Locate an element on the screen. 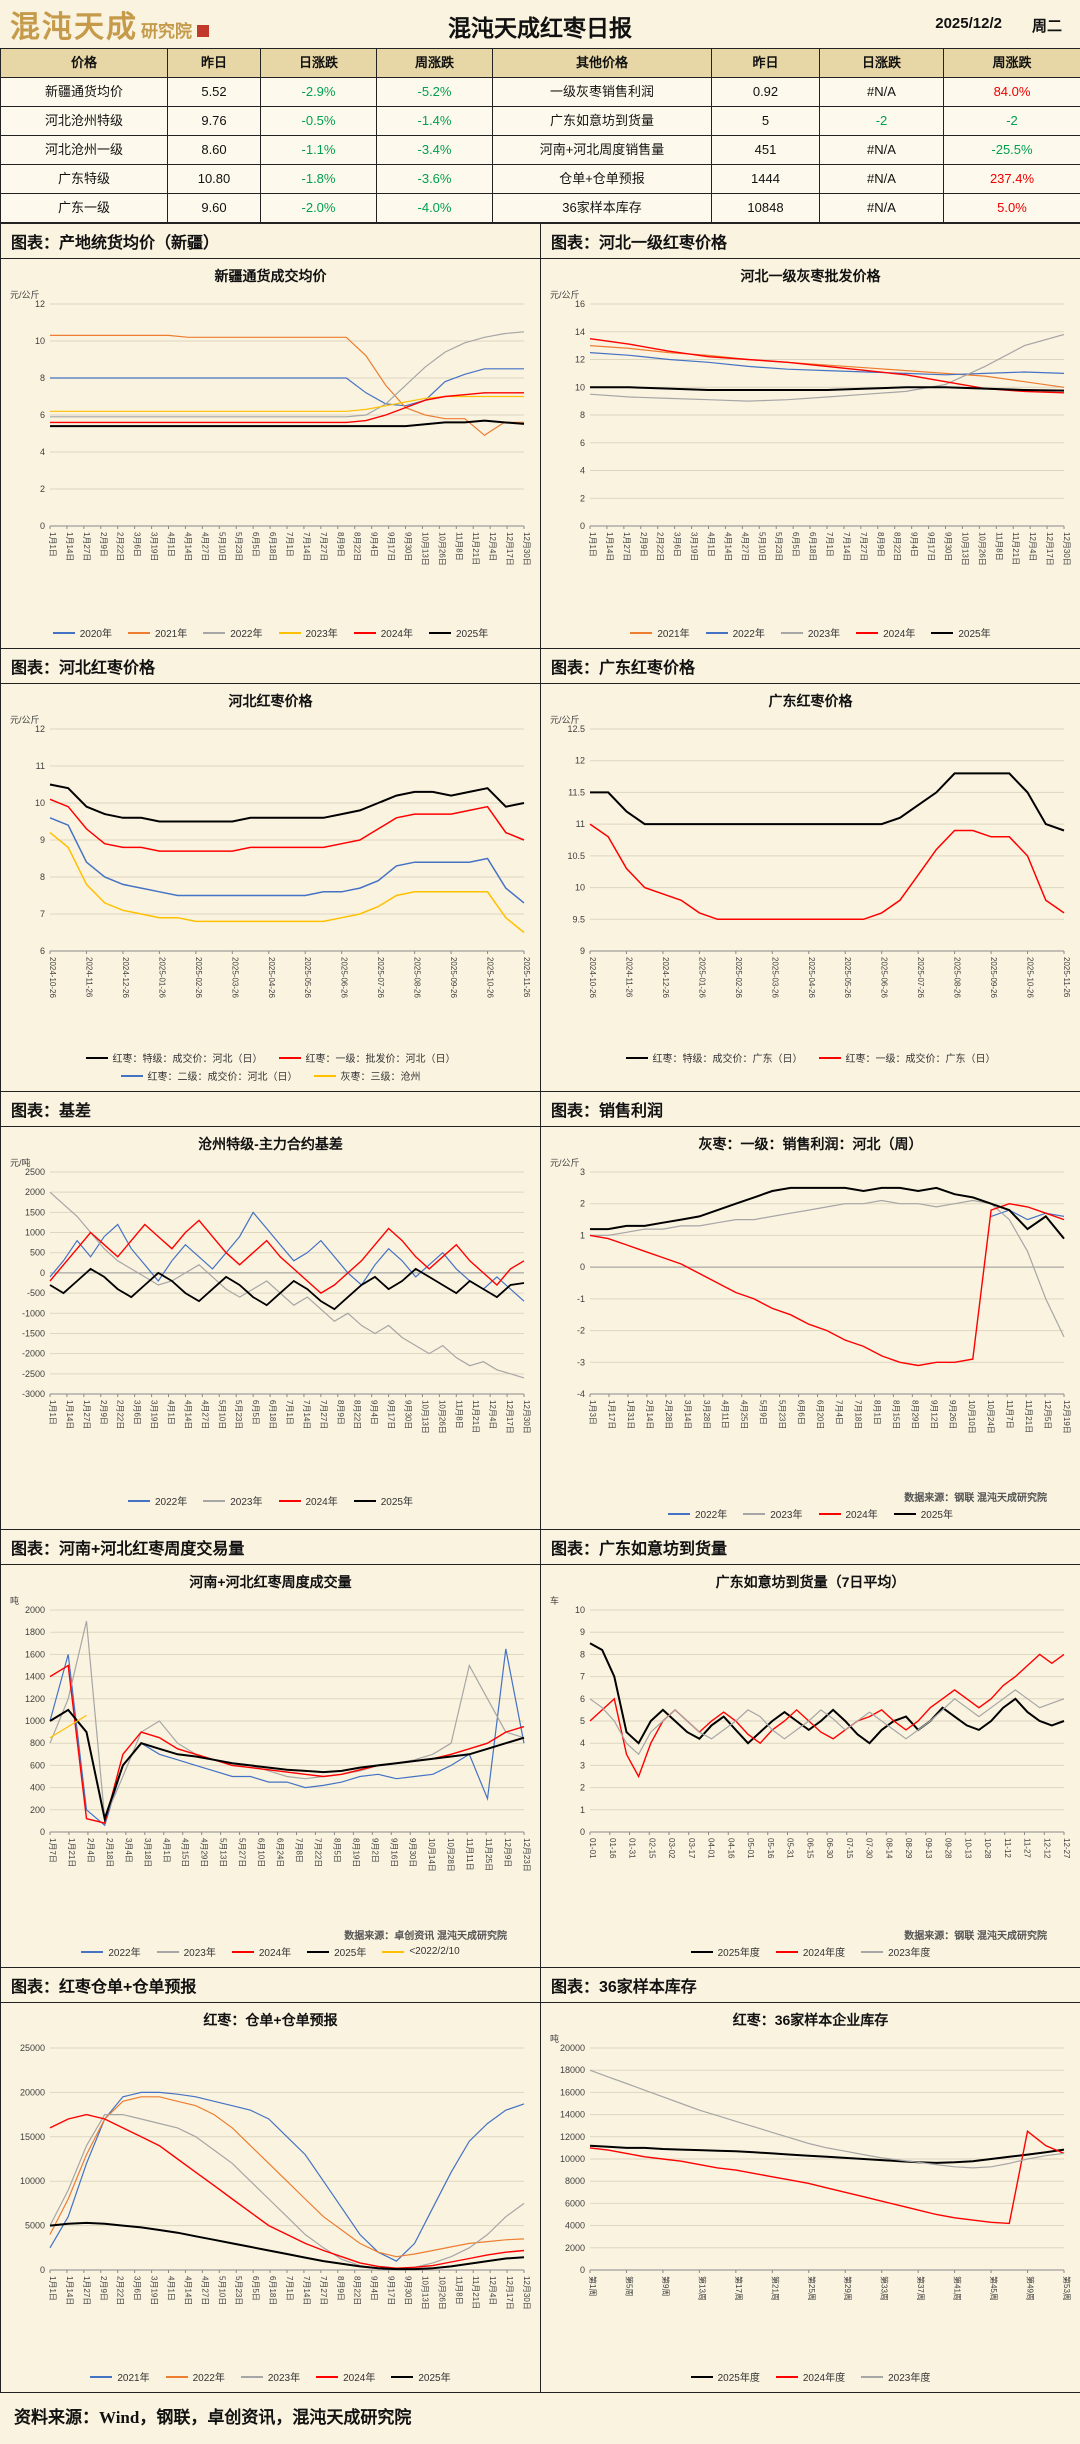 The width and height of the screenshot is (1080, 2444). legend-item: 2022年 is located at coordinates (157, 1500).